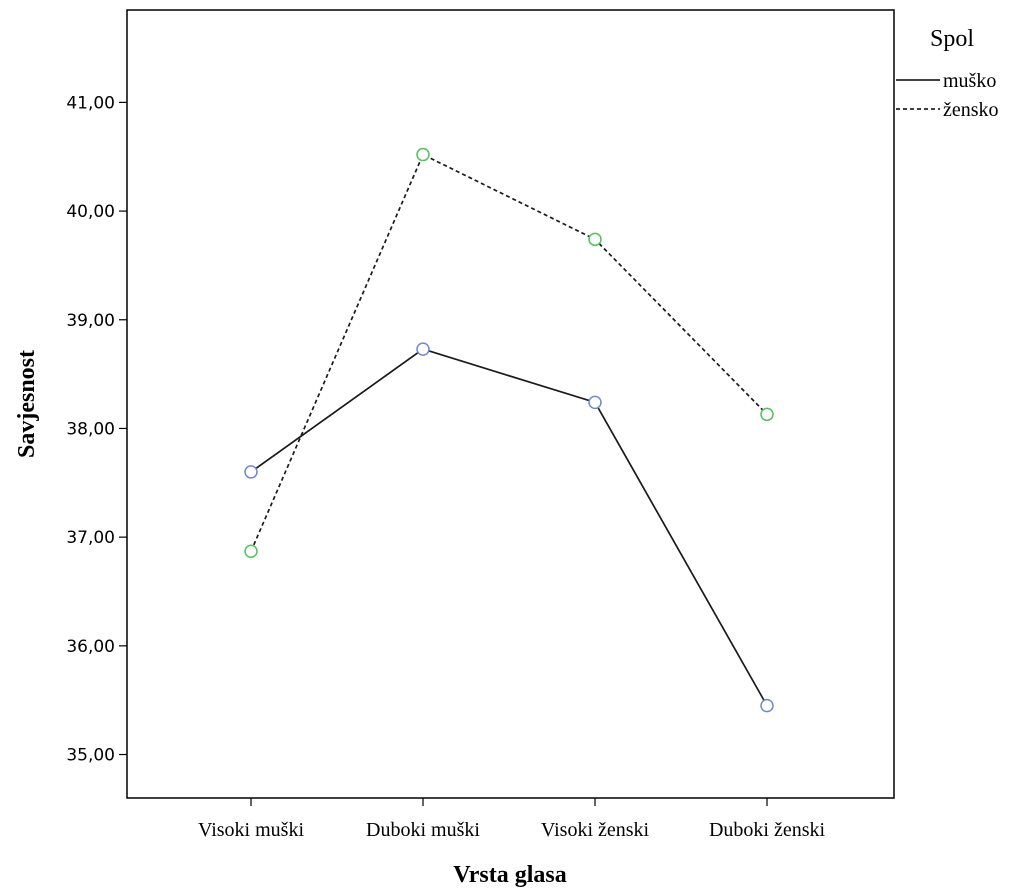 This screenshot has width=1021, height=890. I want to click on legend: Spol muško žensko, so click(947, 73).